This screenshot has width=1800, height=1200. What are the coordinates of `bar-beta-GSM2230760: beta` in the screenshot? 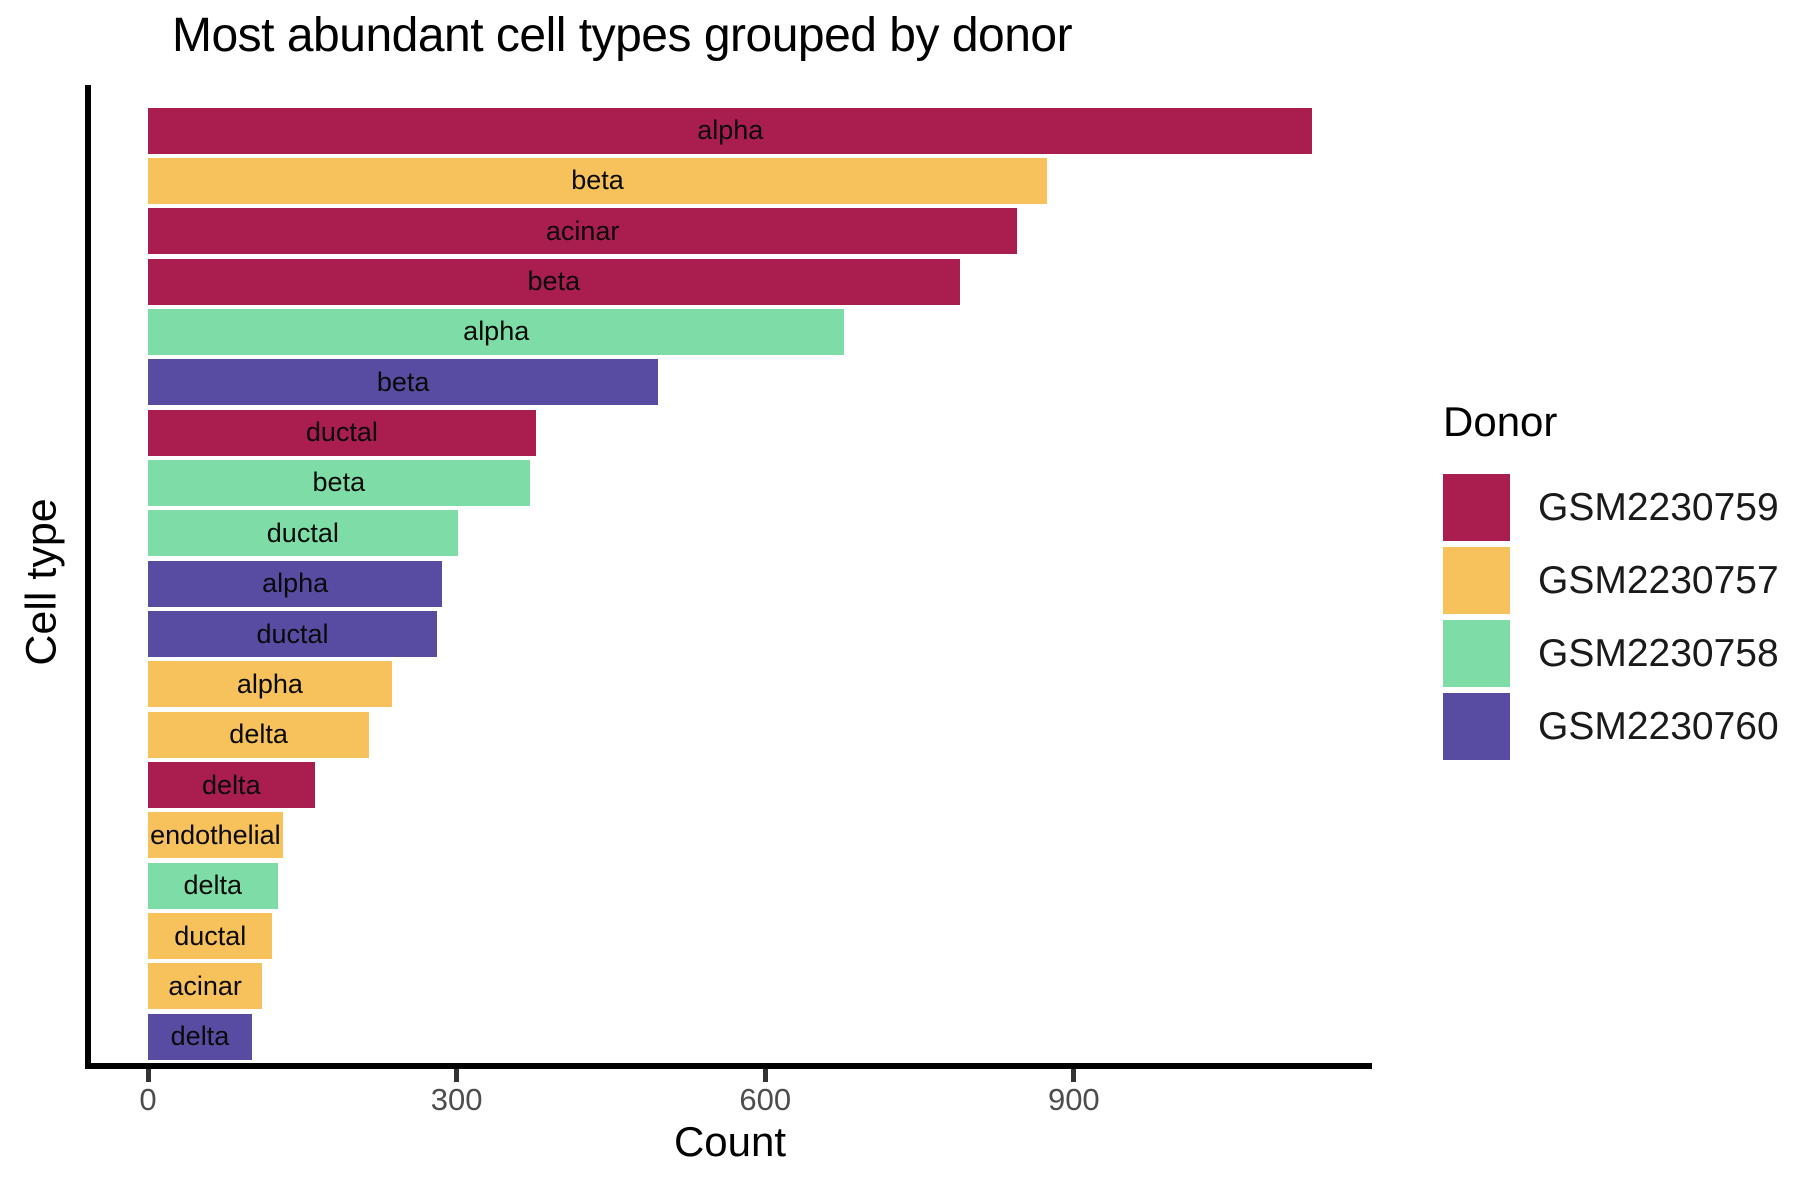 It's located at (403, 382).